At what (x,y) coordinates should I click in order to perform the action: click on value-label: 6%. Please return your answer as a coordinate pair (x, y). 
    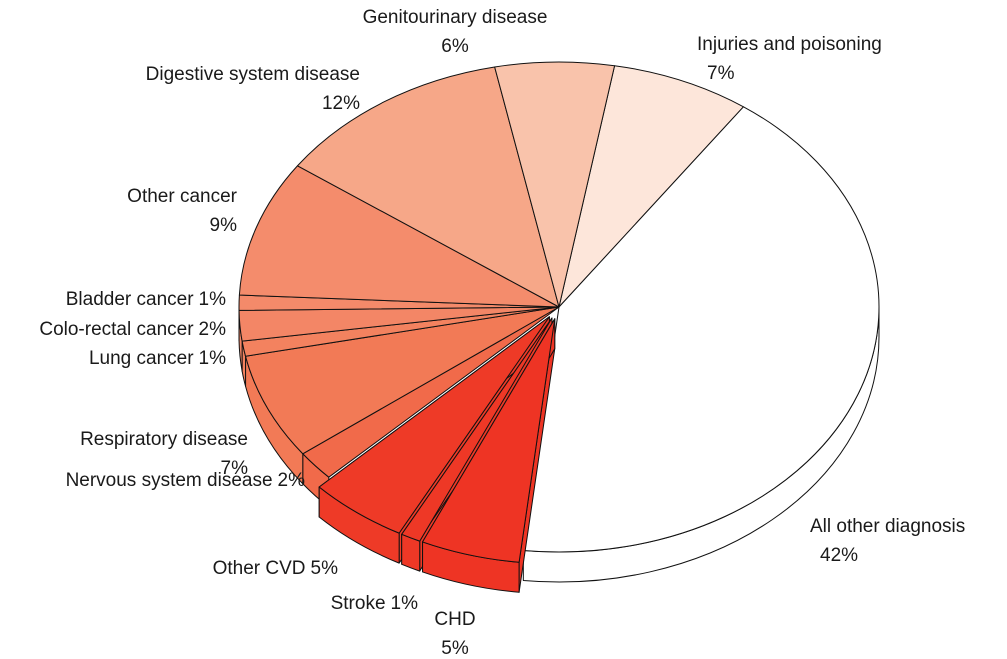
    Looking at the image, I should click on (455, 46).